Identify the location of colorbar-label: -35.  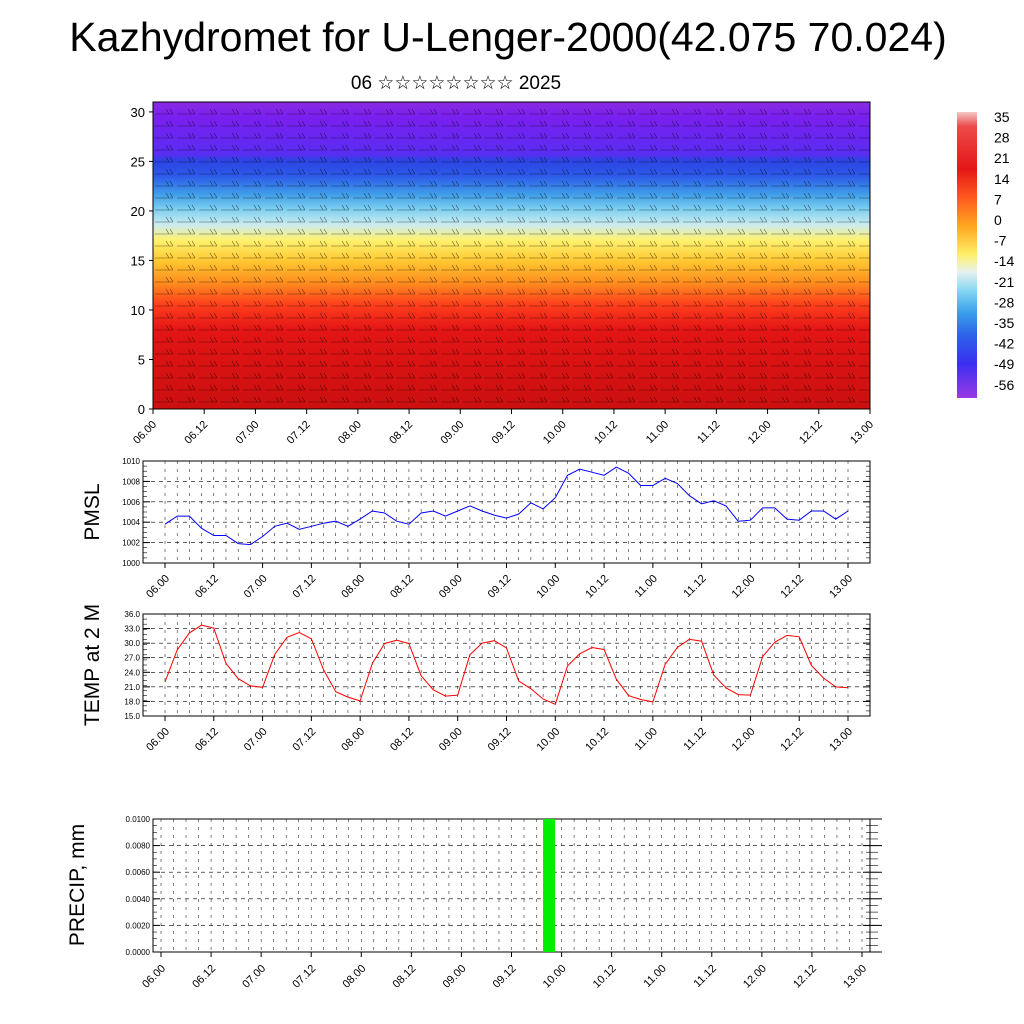
(1004, 323).